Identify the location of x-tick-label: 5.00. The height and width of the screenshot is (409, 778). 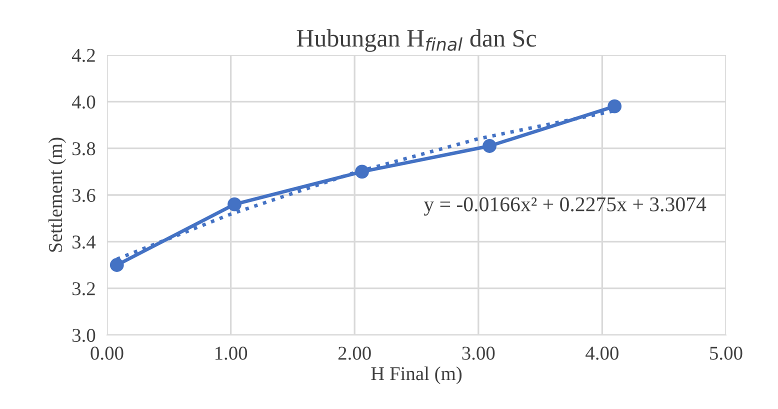
(726, 353).